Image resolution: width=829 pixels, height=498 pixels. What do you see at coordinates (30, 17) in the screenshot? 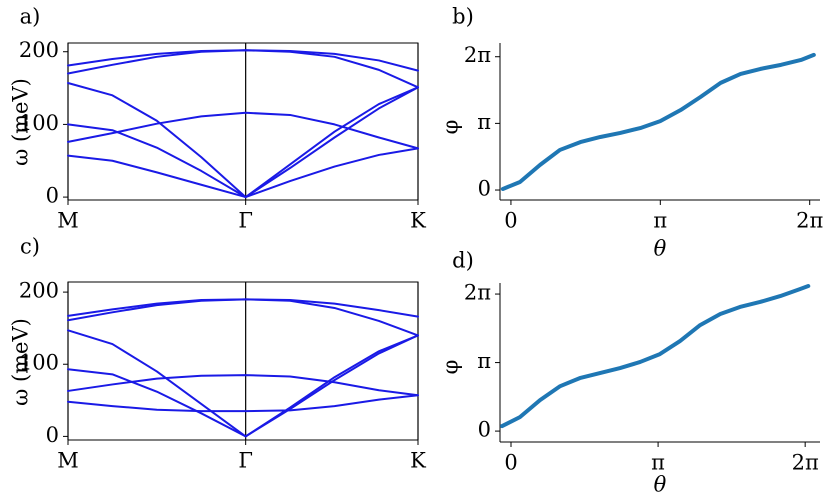
I see `panel-label: a)` at bounding box center [30, 17].